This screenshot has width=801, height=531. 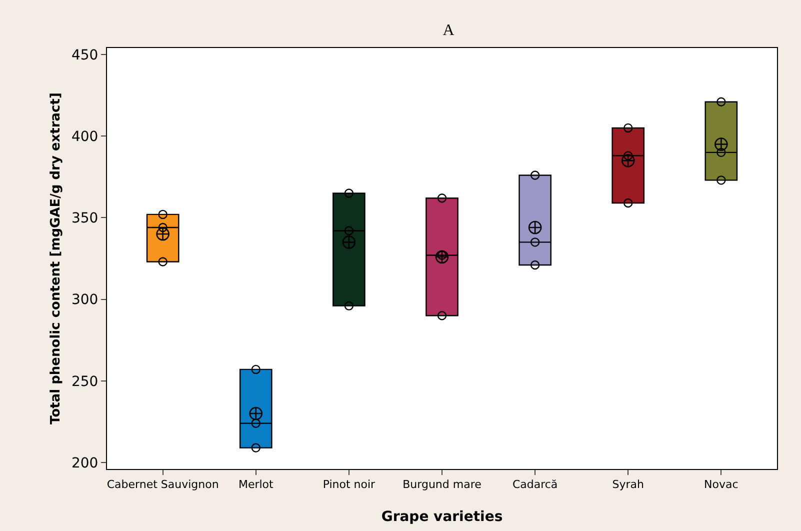 I want to click on x-tick-label: Cadarcă, so click(x=535, y=485).